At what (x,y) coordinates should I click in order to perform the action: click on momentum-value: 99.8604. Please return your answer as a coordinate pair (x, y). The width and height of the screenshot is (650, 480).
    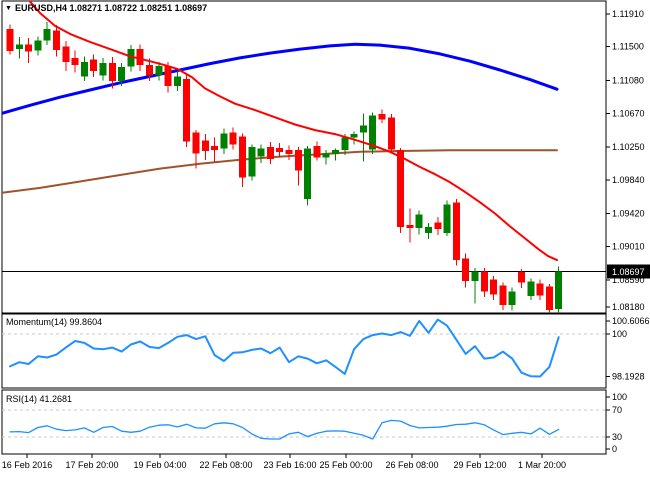
    Looking at the image, I should click on (86, 322).